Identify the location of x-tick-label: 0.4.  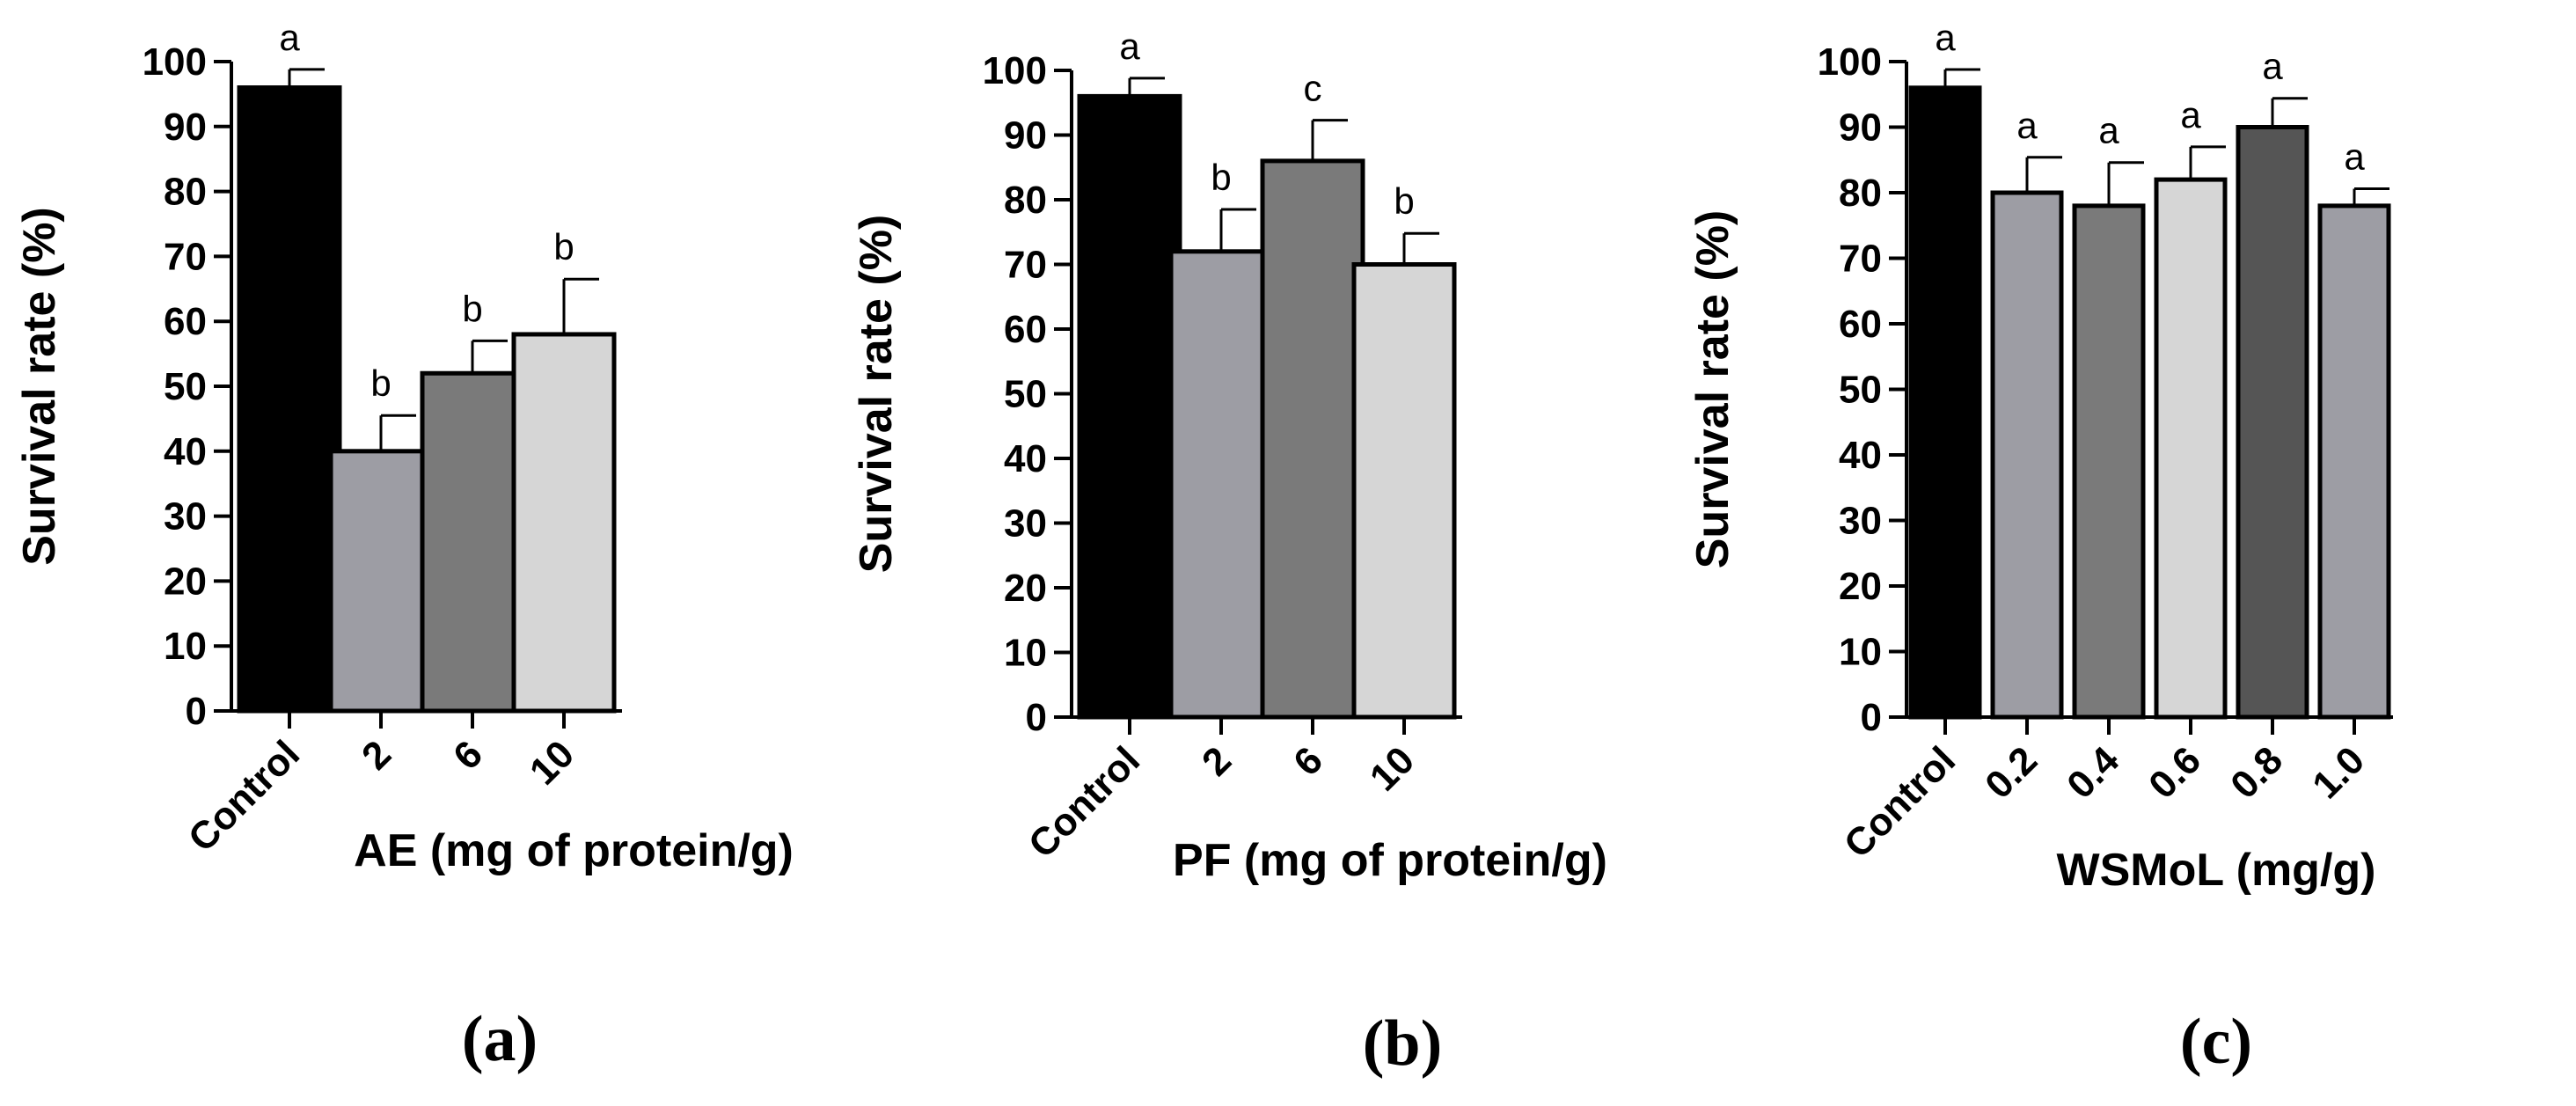
(2093, 772).